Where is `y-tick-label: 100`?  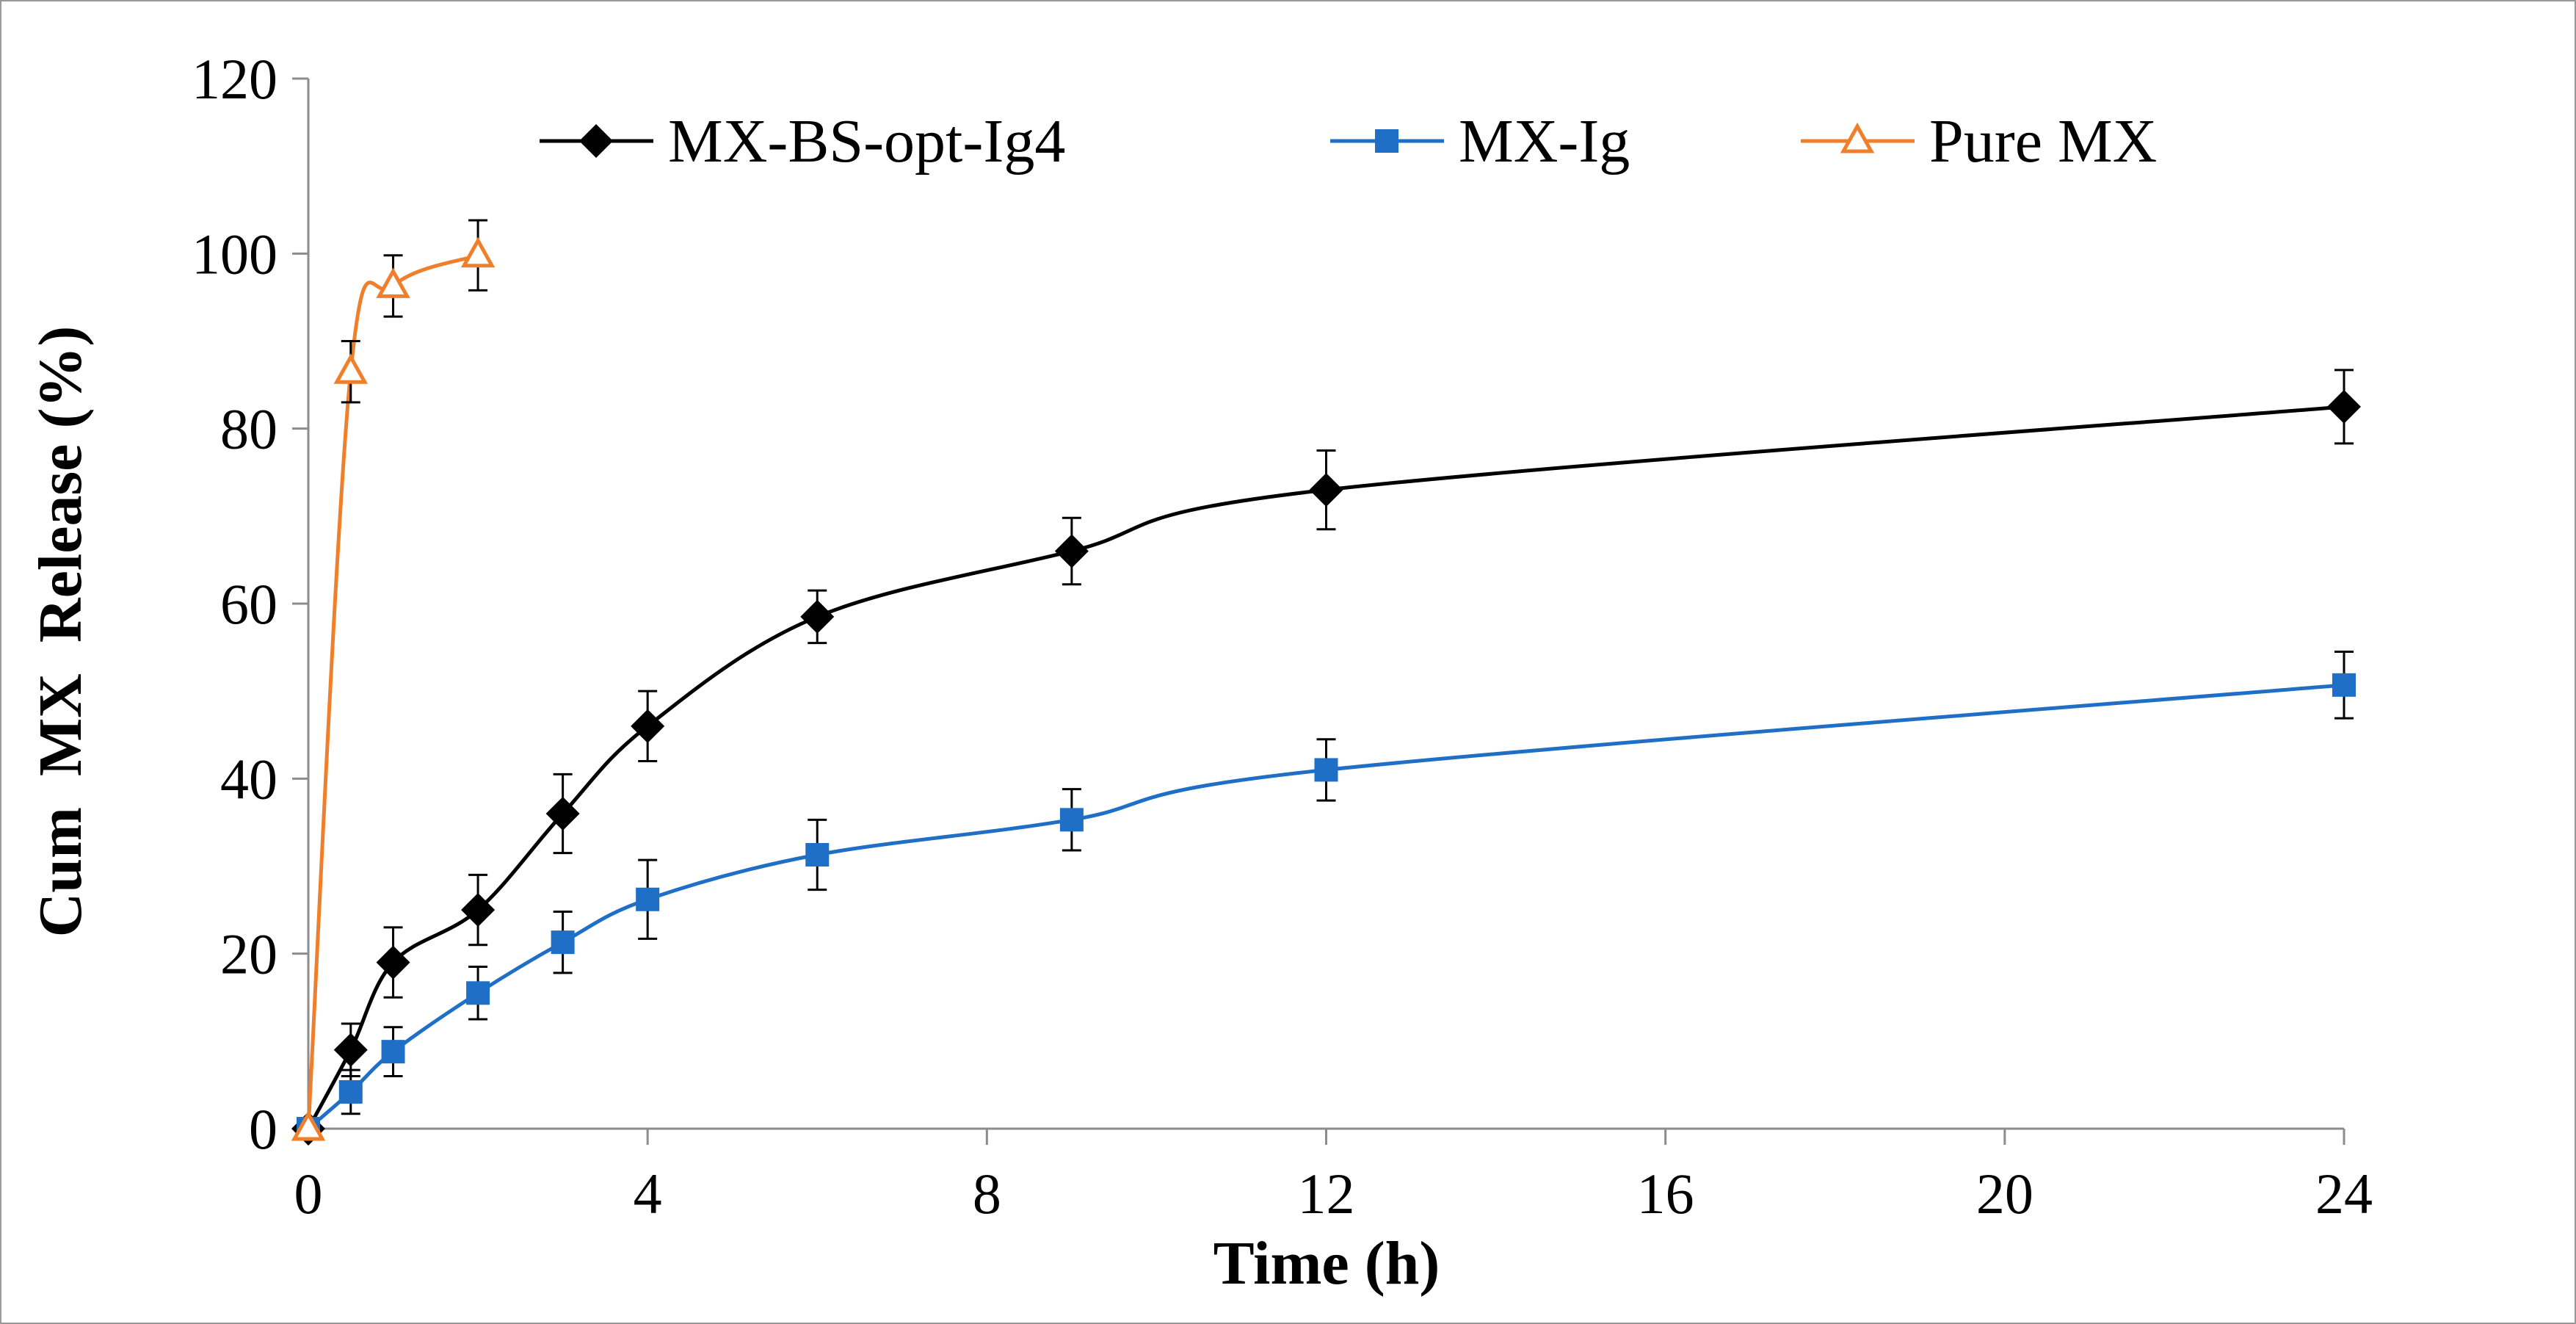
y-tick-label: 100 is located at coordinates (235, 254).